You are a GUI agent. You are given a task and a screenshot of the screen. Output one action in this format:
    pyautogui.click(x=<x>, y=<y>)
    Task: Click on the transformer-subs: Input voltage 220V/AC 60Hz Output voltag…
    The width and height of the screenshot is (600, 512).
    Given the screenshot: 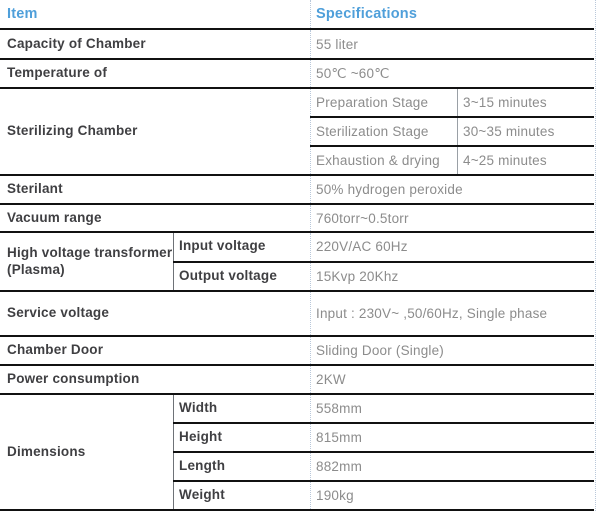 What is the action you would take?
    pyautogui.click(x=383, y=261)
    